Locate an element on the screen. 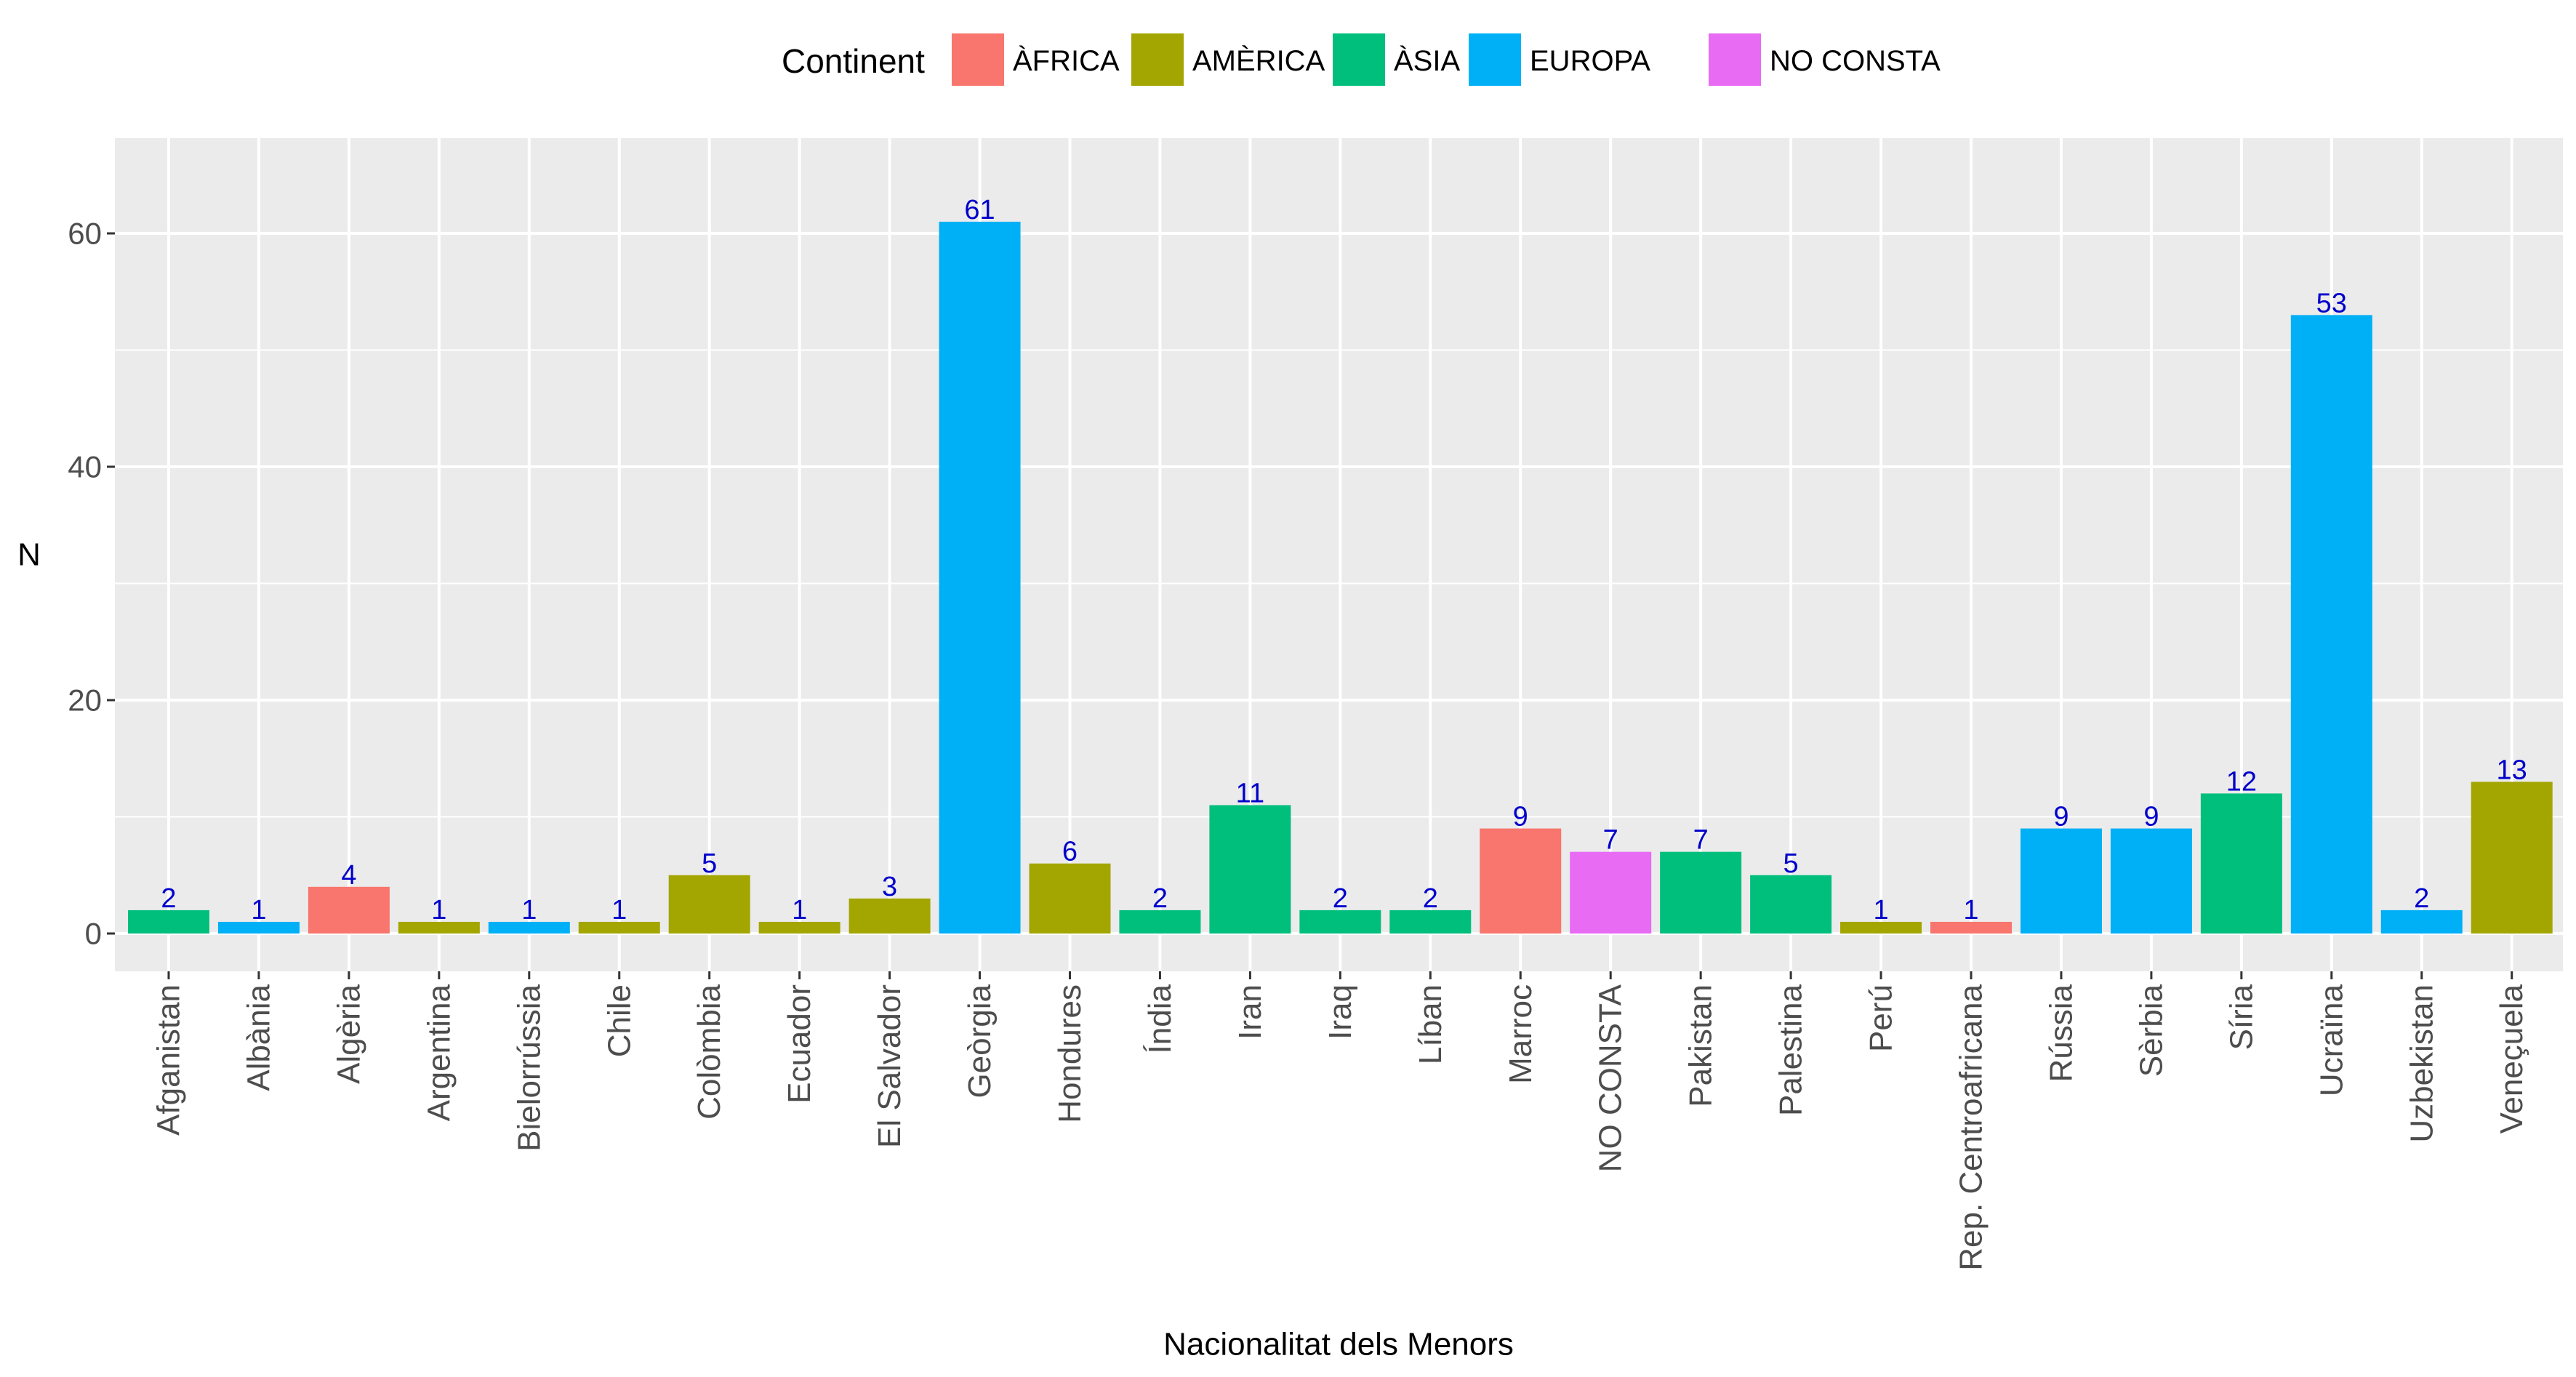 Image resolution: width=2576 pixels, height=1377 pixels. bar-iran is located at coordinates (1250, 870).